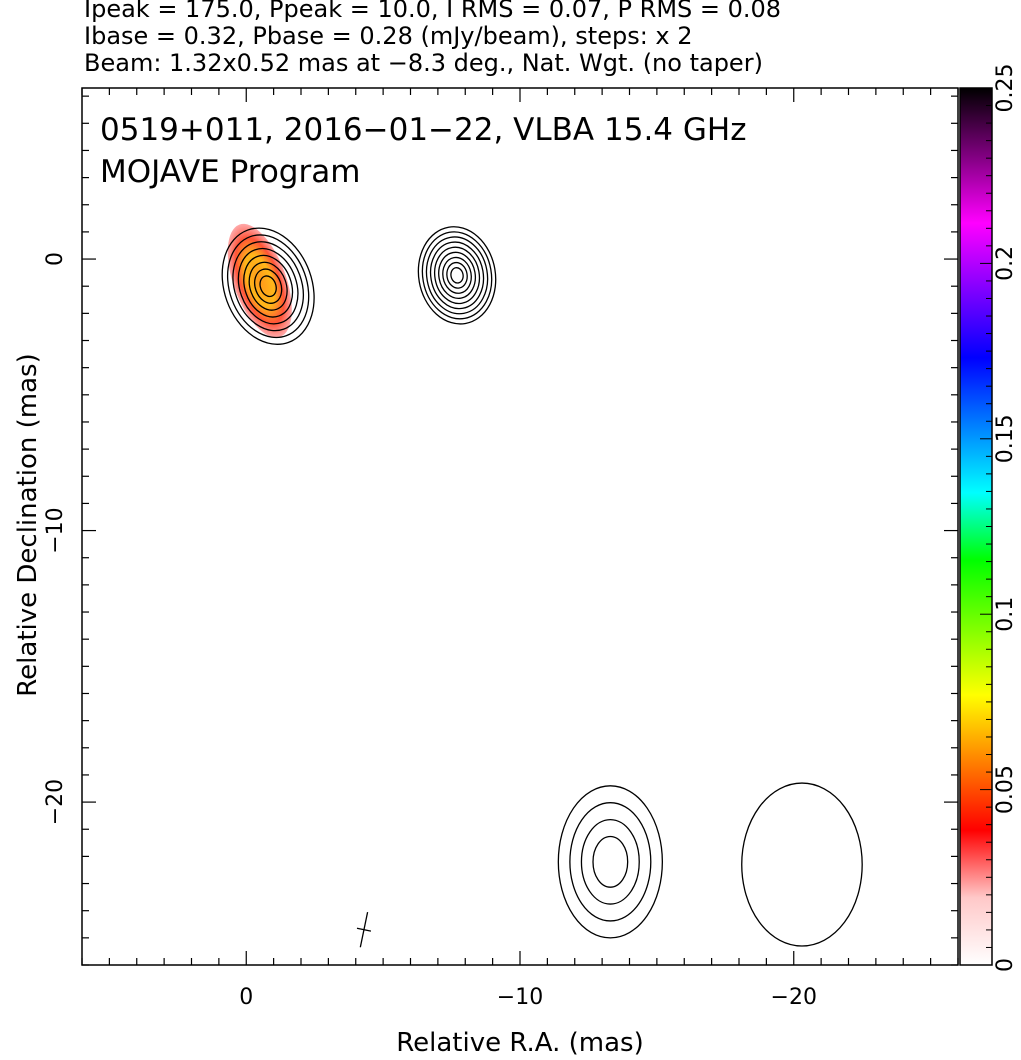 This screenshot has height=1060, width=1021. What do you see at coordinates (1005, 789) in the screenshot?
I see `colorbar-tick-label: 0.05` at bounding box center [1005, 789].